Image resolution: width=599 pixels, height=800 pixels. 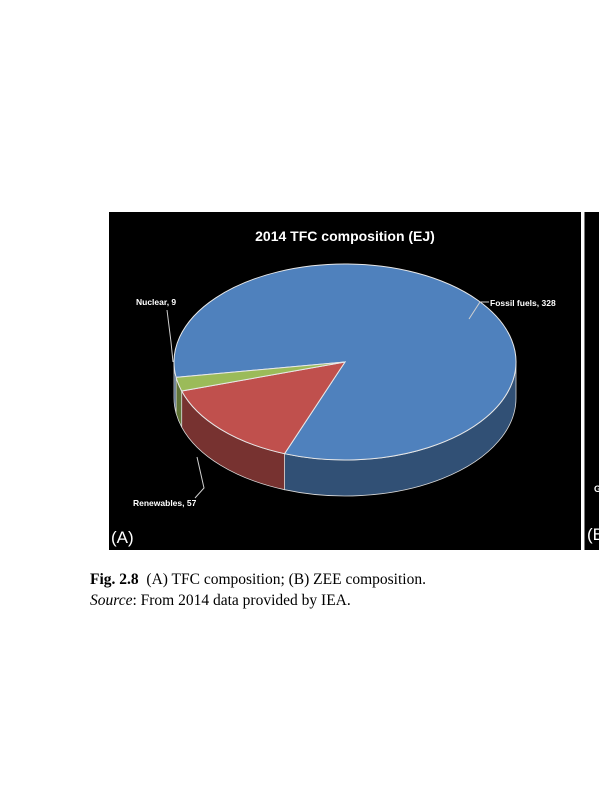 I want to click on chart-title: 2014 TFC composition (EJ), so click(x=345, y=236).